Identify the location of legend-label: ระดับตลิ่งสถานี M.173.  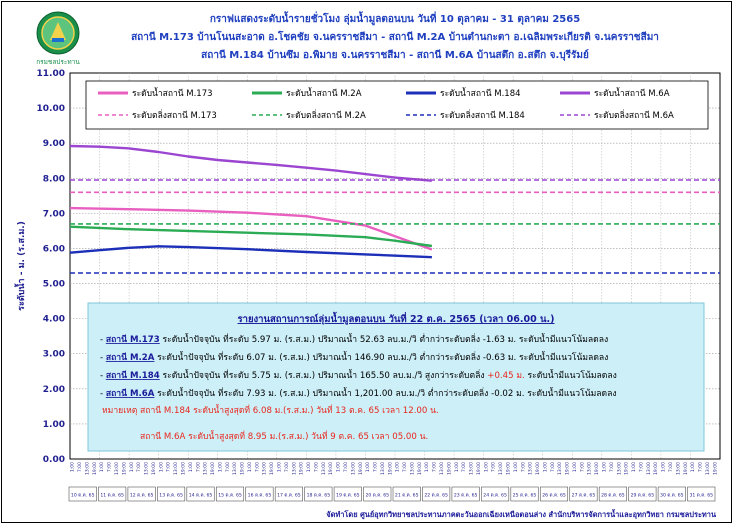
(174, 115).